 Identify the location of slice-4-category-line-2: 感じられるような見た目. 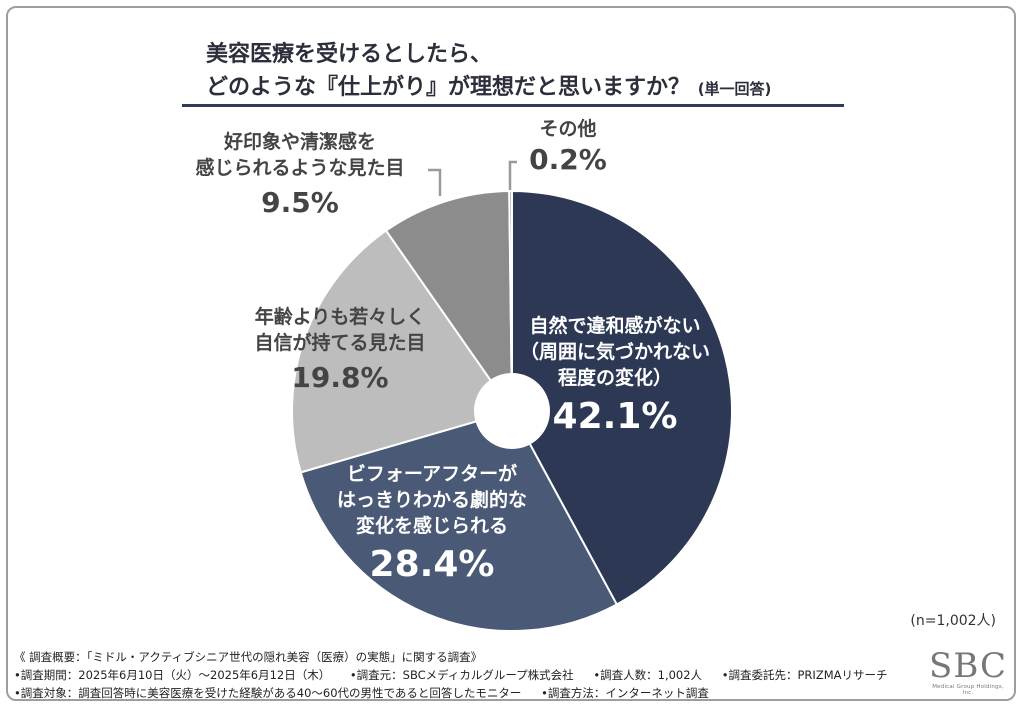
(299, 167).